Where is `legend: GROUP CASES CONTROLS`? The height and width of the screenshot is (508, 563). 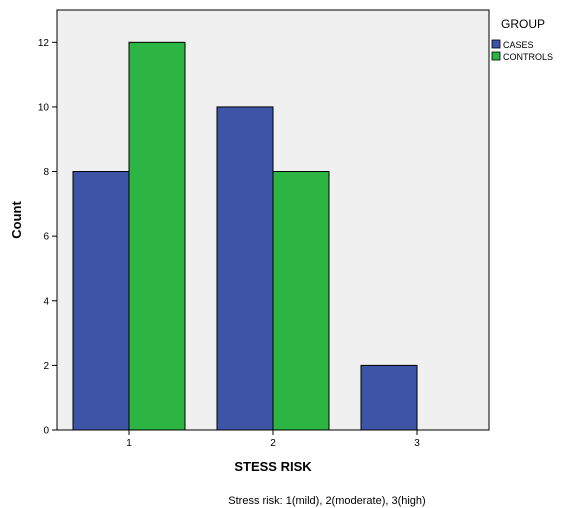
legend: GROUP CASES CONTROLS is located at coordinates (522, 39).